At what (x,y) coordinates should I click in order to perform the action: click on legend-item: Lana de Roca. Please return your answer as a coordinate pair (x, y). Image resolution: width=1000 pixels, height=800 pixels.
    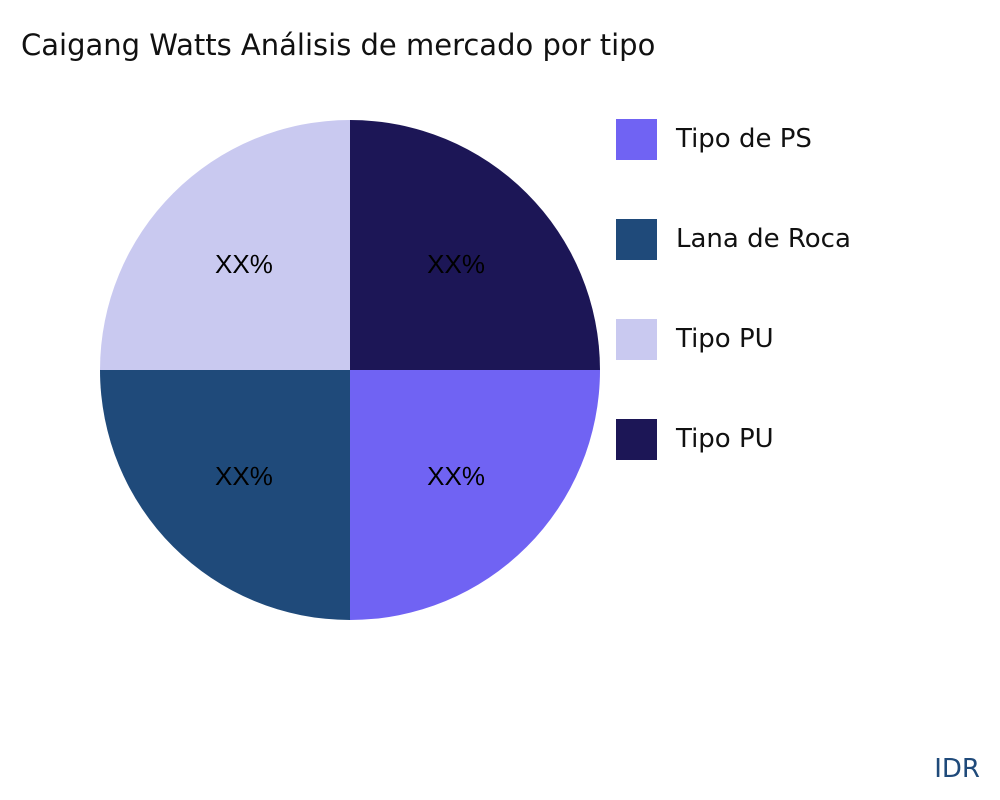
    Looking at the image, I should click on (733, 239).